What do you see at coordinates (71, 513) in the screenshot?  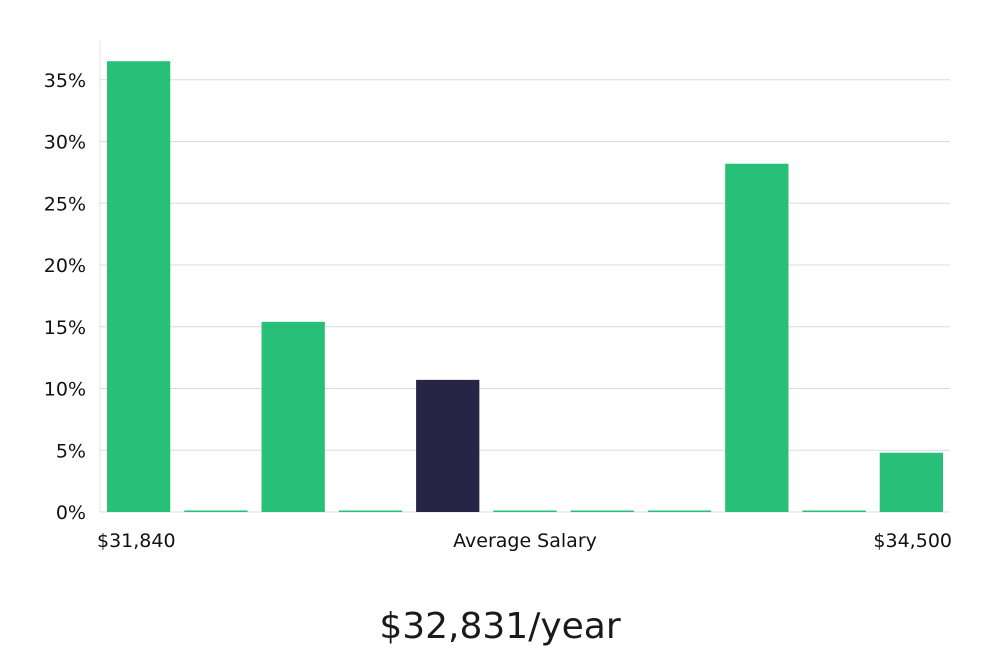 I see `y-tick-label: 0%` at bounding box center [71, 513].